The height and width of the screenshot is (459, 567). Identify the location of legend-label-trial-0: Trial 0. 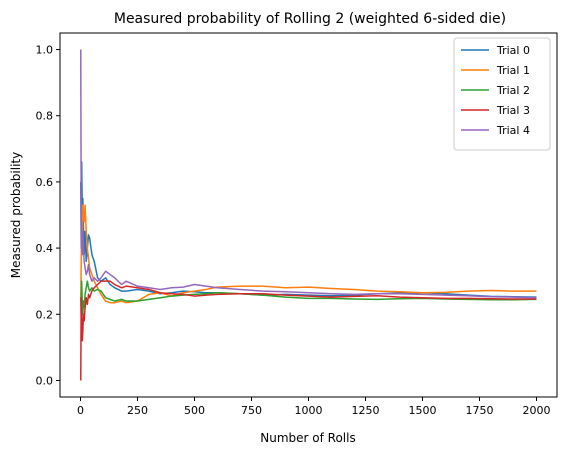
(513, 50).